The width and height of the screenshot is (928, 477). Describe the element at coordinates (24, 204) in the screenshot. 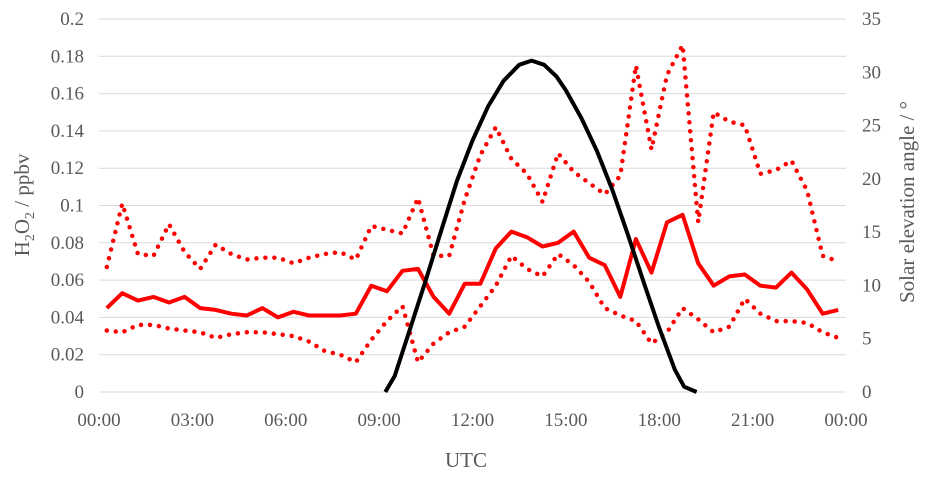

I see `y-axis-title: H2O2 / ppbv` at that location.